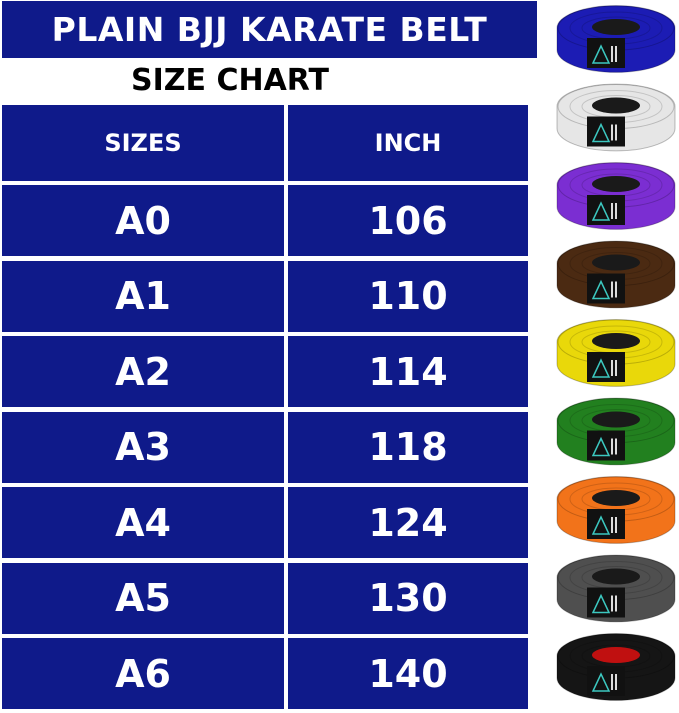  What do you see at coordinates (143, 598) in the screenshot?
I see `size-cell: A5` at bounding box center [143, 598].